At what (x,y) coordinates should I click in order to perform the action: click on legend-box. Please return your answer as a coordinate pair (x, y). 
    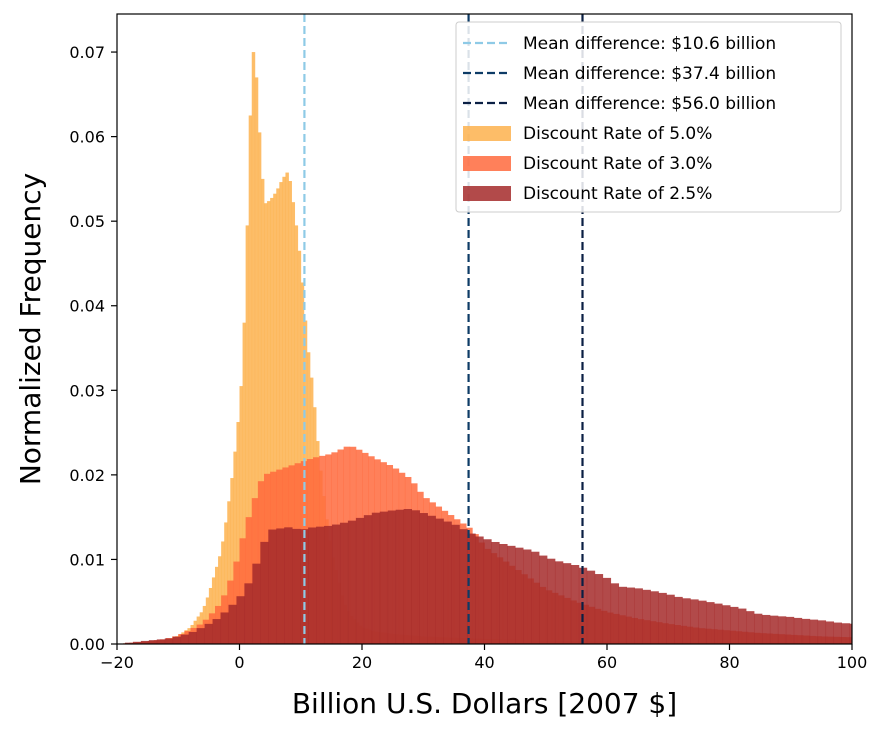
    Looking at the image, I should click on (648, 117).